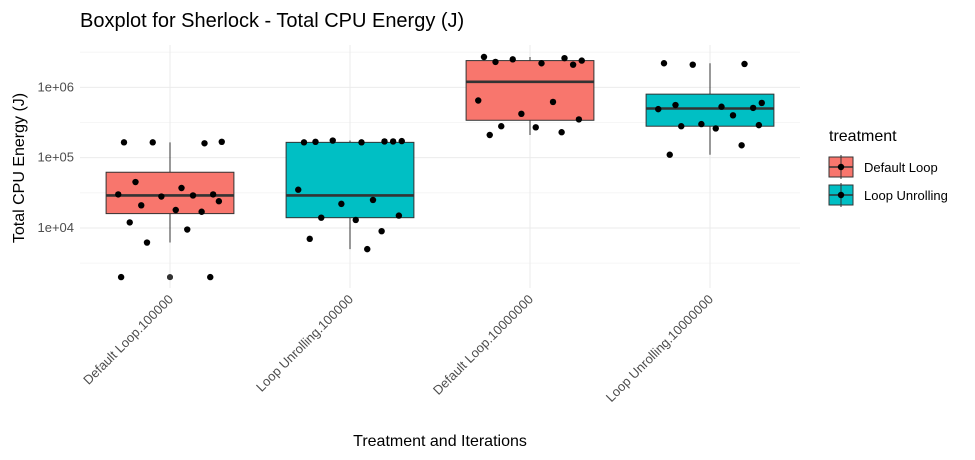 The height and width of the screenshot is (460, 975). What do you see at coordinates (901, 167) in the screenshot?
I see `legend-label: Default Loop` at bounding box center [901, 167].